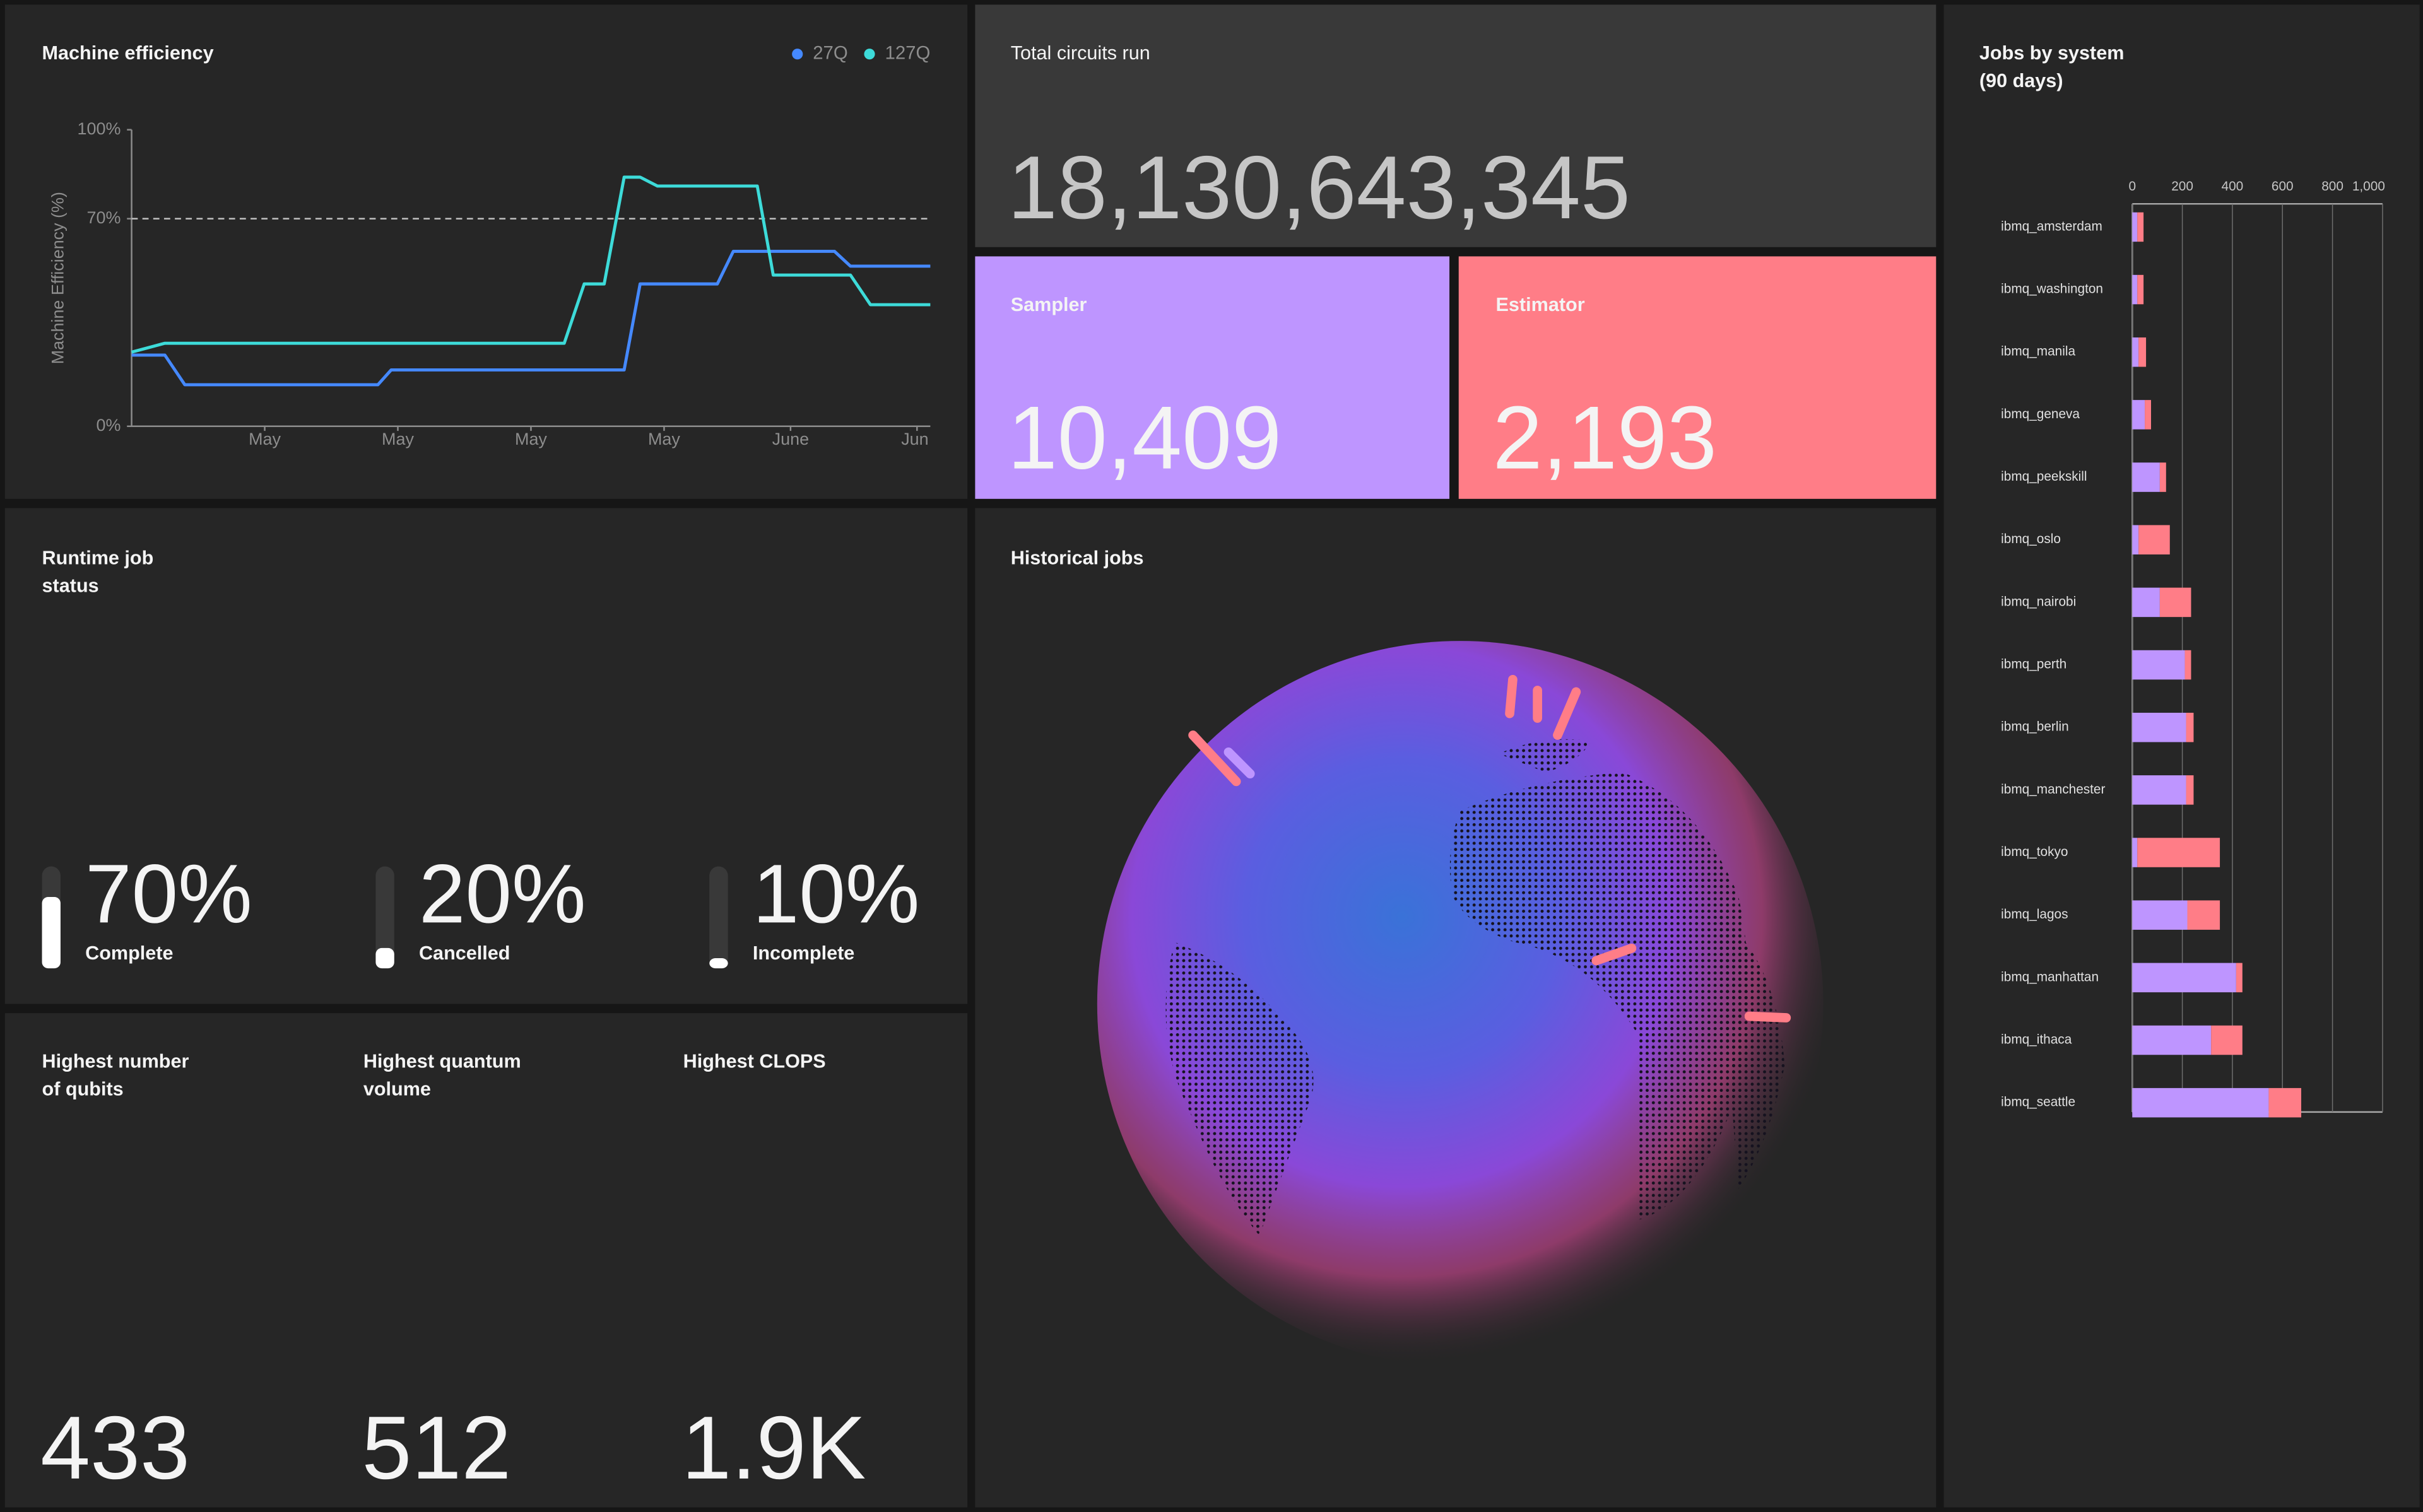 This screenshot has width=2423, height=1512. I want to click on category-label: ibmq_nairobi, so click(2038, 601).